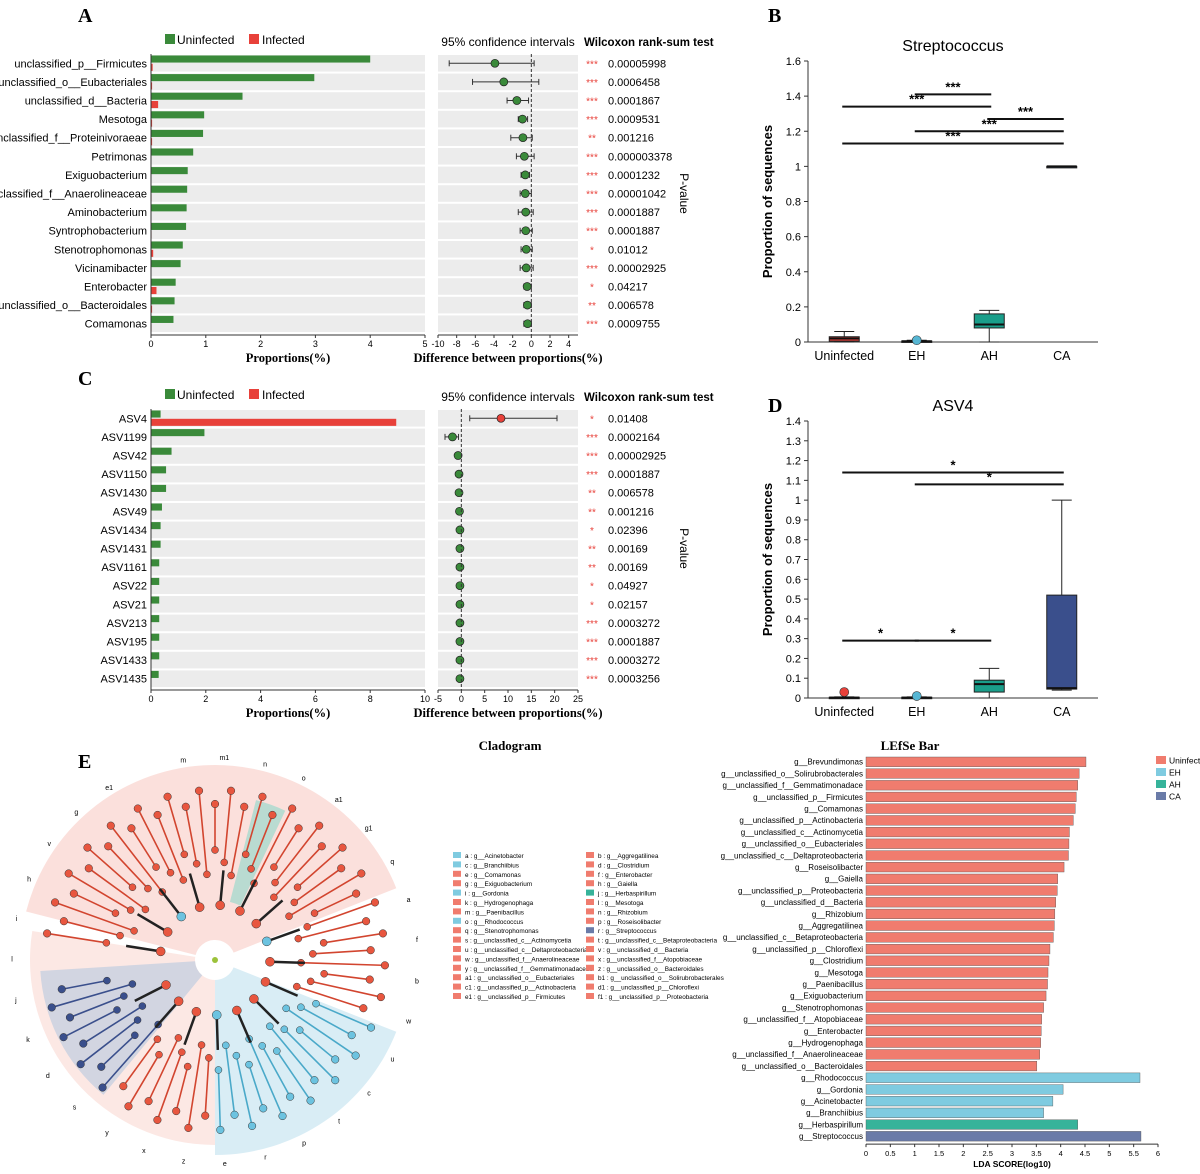 Image resolution: width=1200 pixels, height=1174 pixels. Describe the element at coordinates (916, 712) in the screenshot. I see `x-category-label: EH` at that location.